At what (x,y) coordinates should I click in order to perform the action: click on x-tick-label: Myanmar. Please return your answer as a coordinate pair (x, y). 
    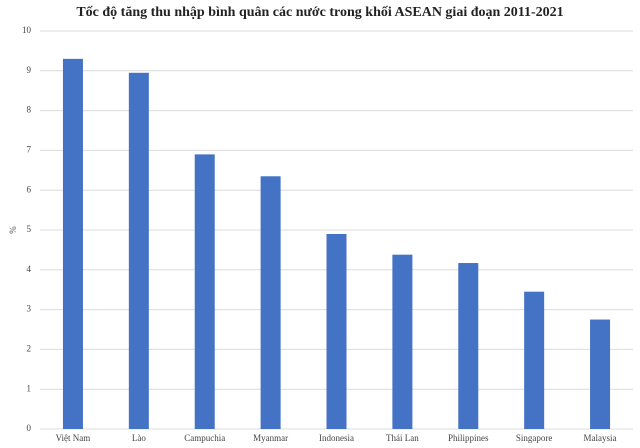
    Looking at the image, I should click on (270, 438).